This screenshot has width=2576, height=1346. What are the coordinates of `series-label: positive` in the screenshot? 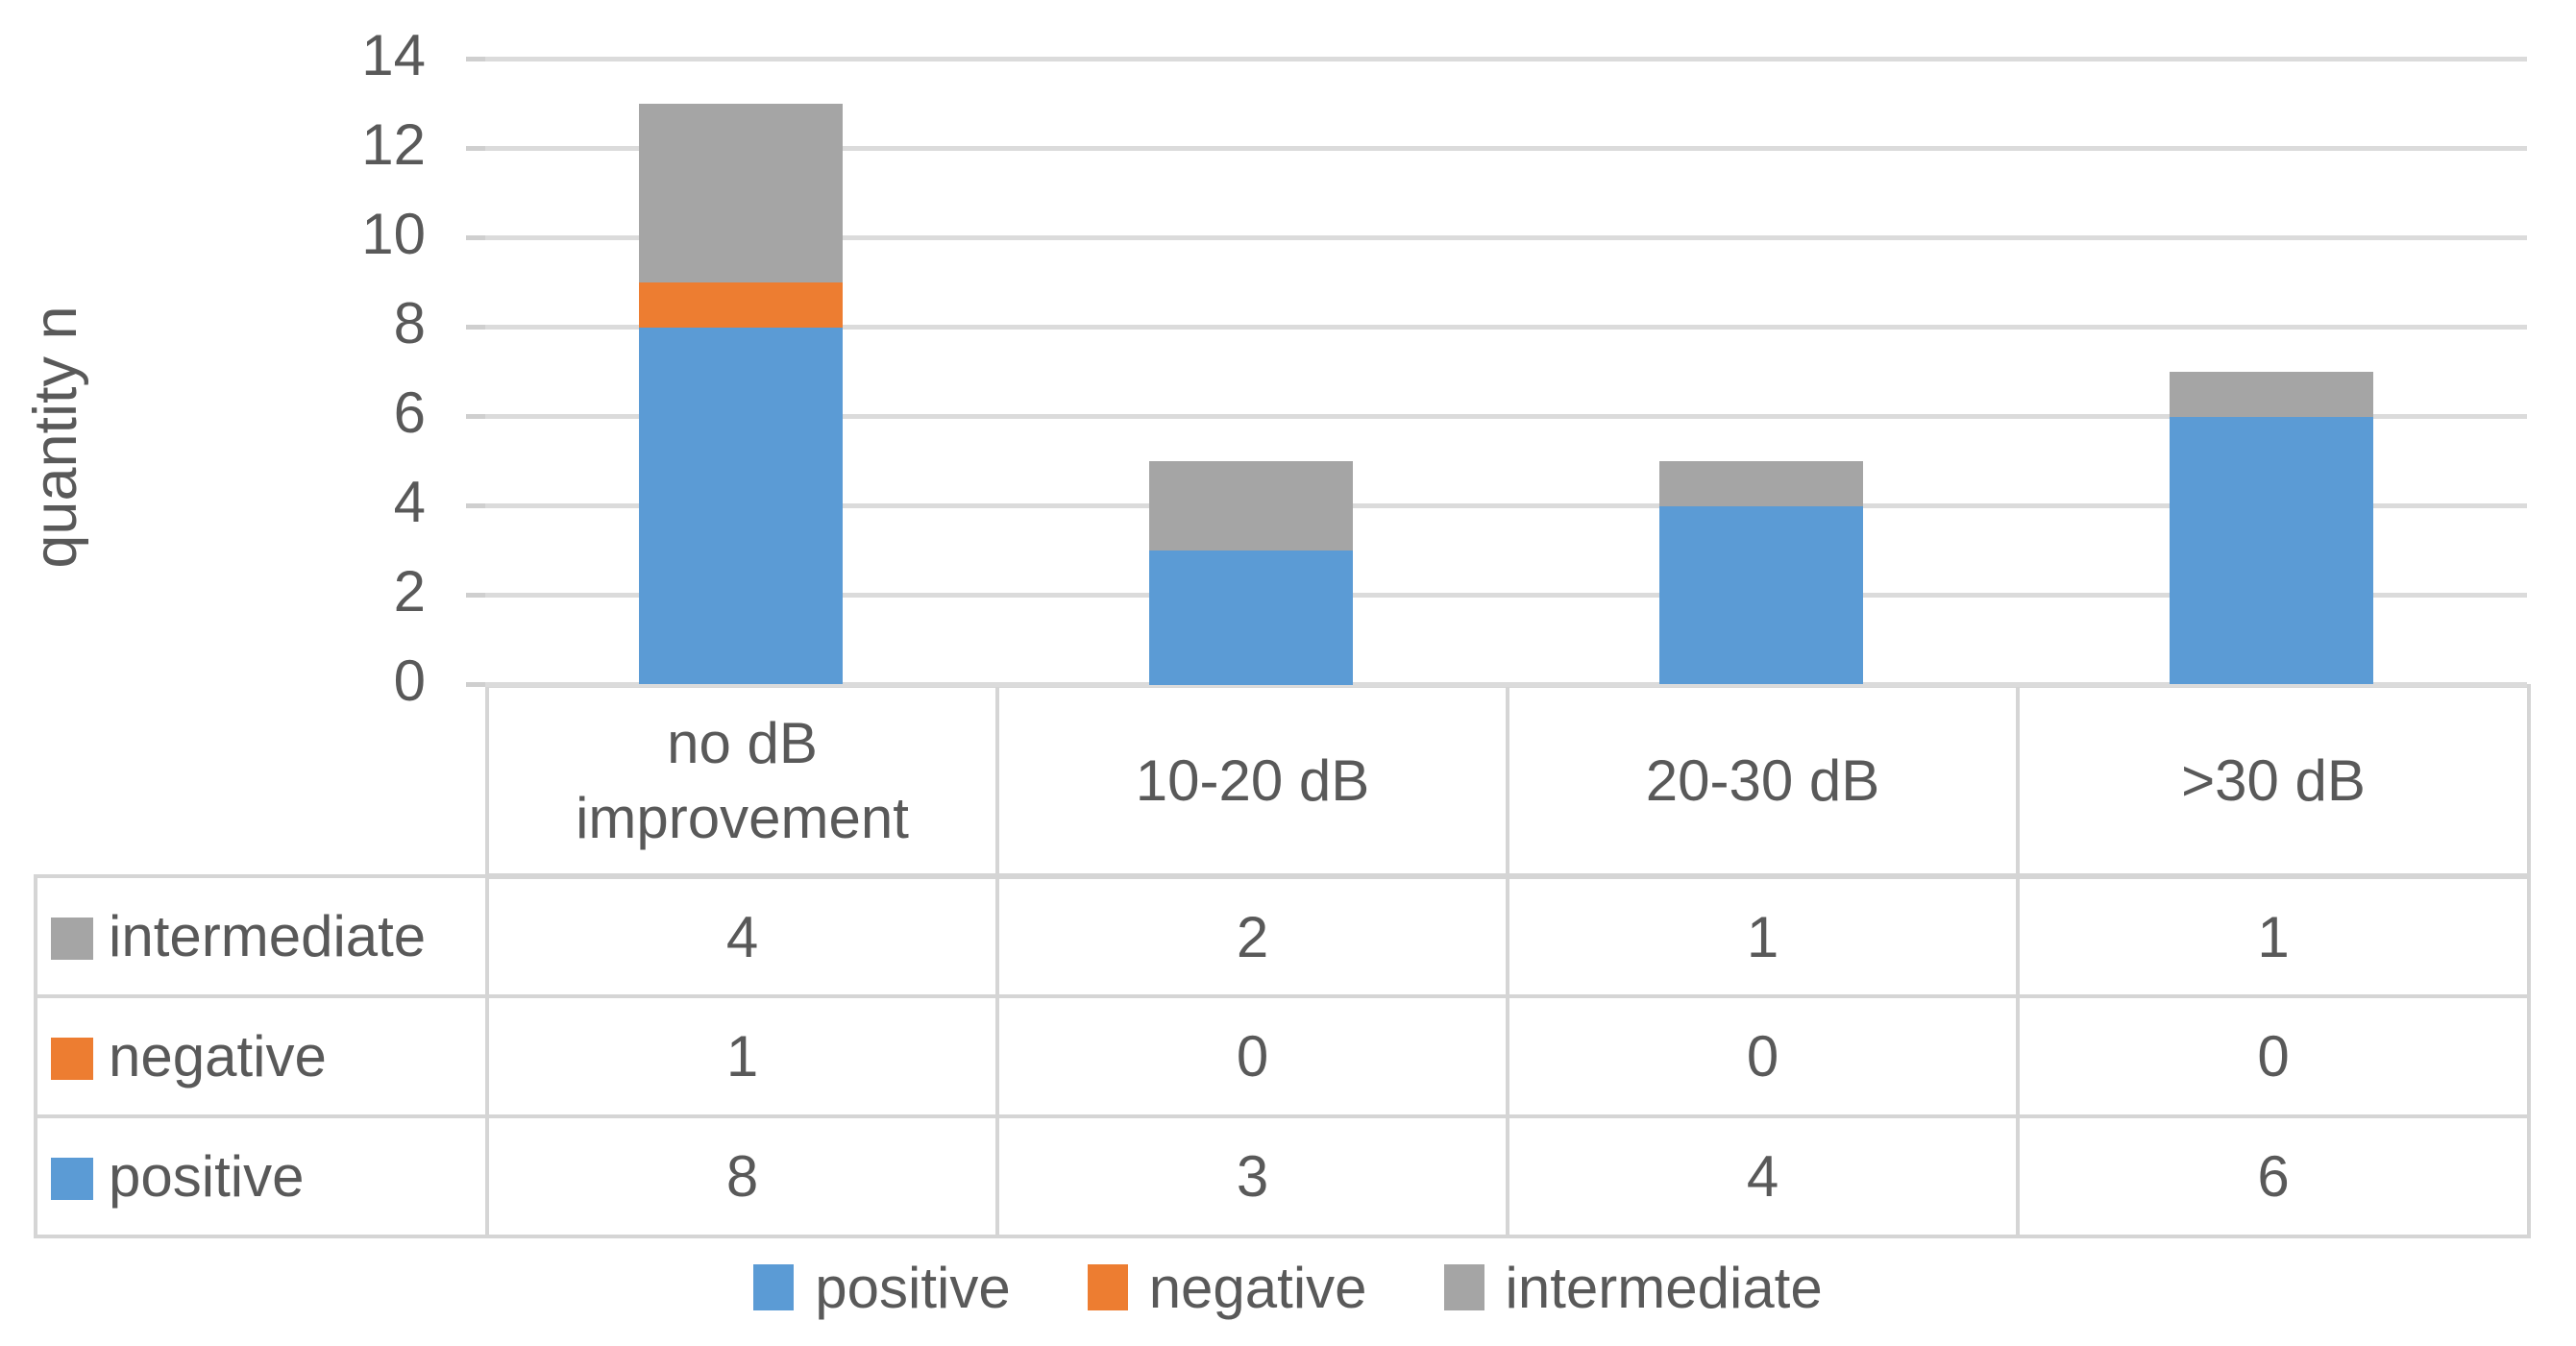 It's located at (207, 1176).